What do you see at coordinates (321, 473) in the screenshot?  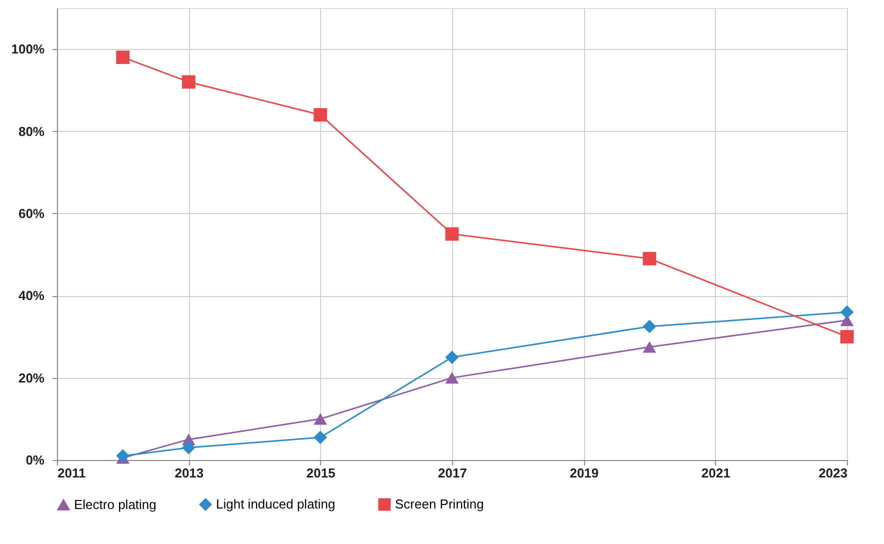 I see `x-tick-label: 2015` at bounding box center [321, 473].